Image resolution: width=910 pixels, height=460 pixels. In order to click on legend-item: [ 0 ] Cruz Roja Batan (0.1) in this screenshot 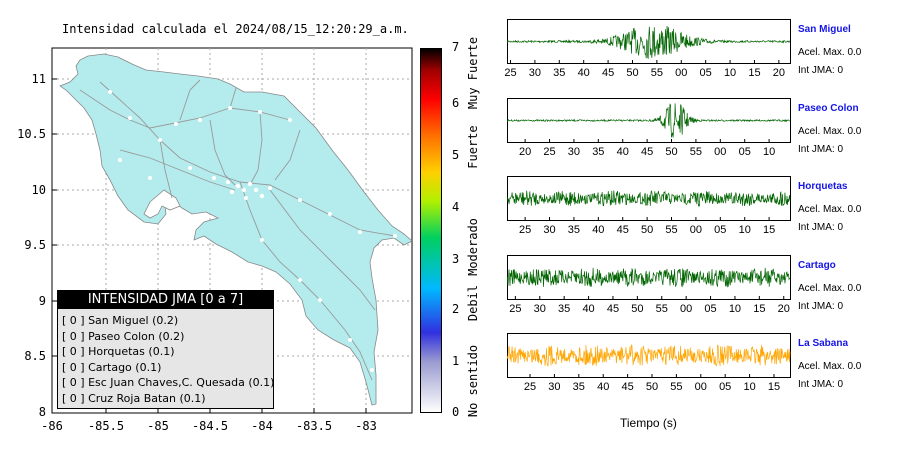, I will do `click(134, 398)`.